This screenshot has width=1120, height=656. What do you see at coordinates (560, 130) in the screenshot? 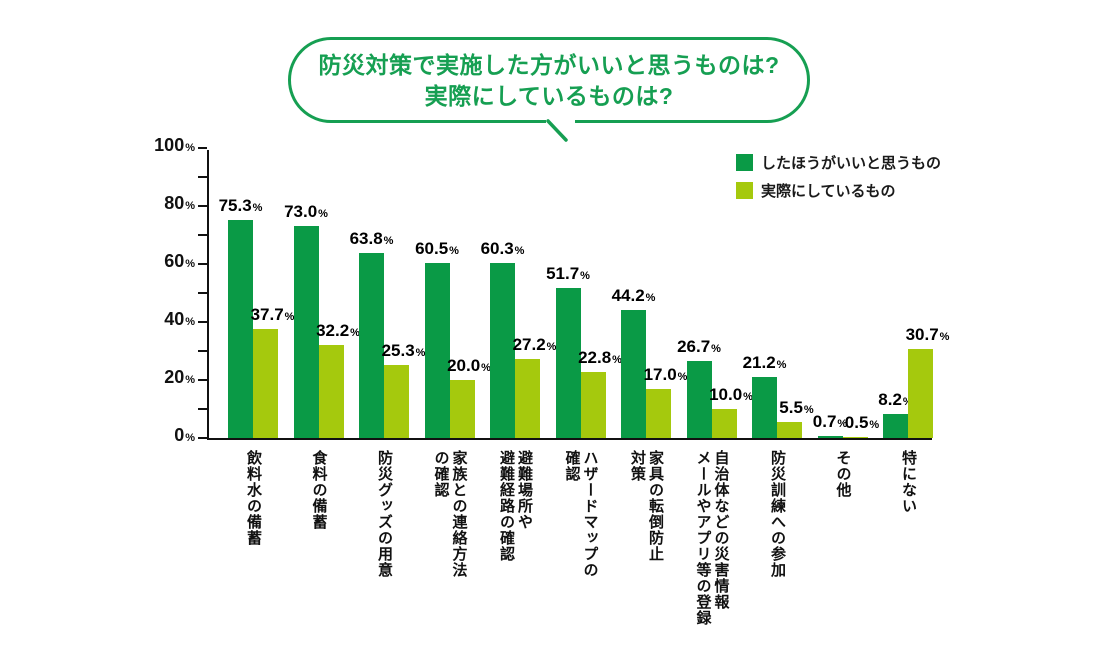
I see `speech-bubble-tail` at bounding box center [560, 130].